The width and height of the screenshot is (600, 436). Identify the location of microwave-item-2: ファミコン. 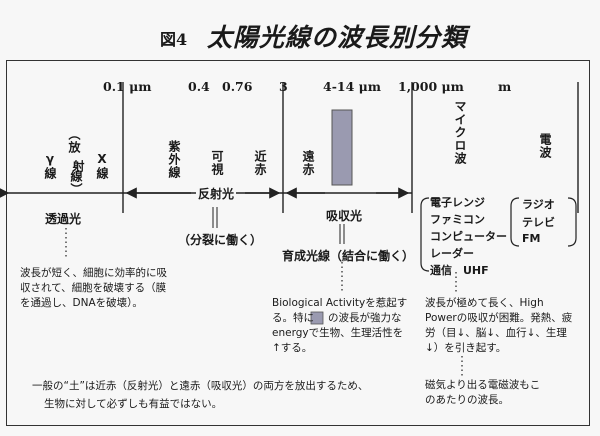
(457, 219).